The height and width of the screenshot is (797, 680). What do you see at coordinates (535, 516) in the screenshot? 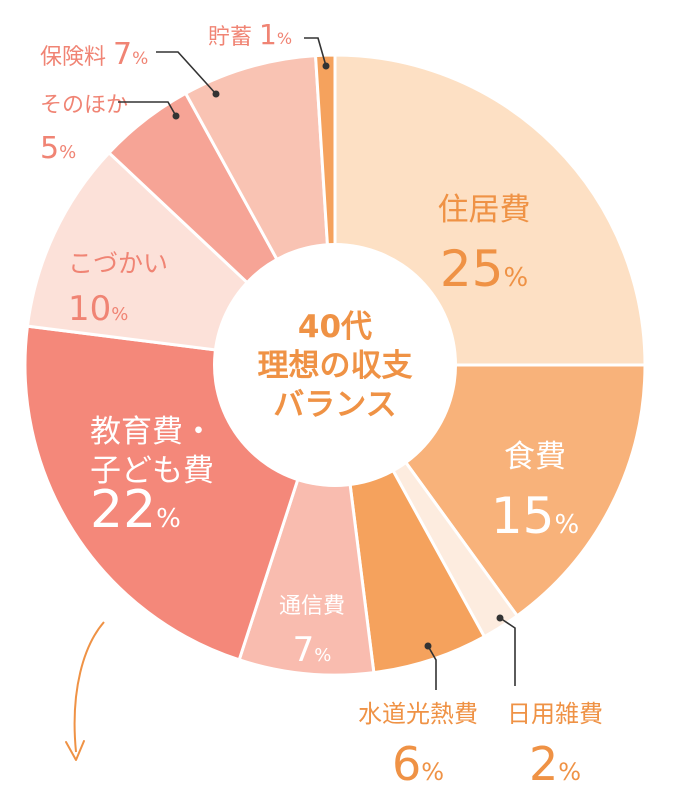
I see `label-2-value: 15%` at bounding box center [535, 516].